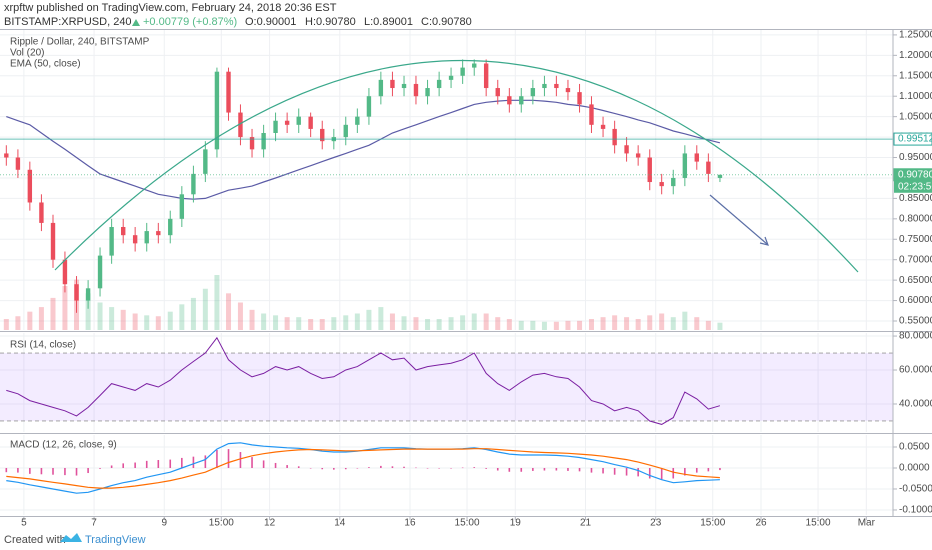 This screenshot has width=932, height=550. Describe the element at coordinates (915, 174) in the screenshot. I see `price-label: 0.90780` at that location.